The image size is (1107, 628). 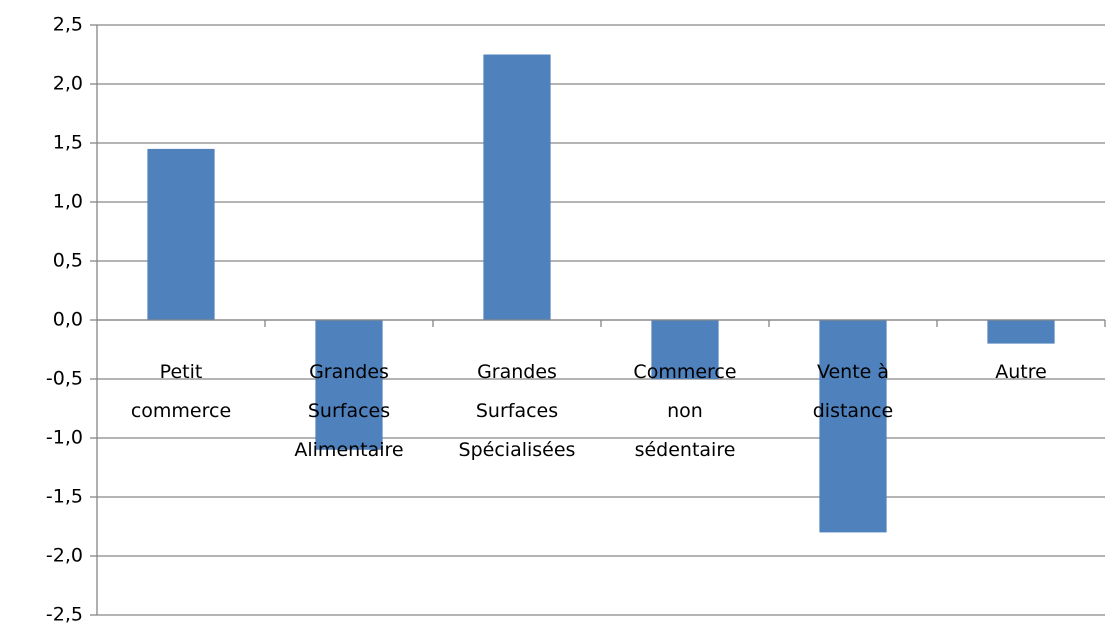 What do you see at coordinates (64, 615) in the screenshot?
I see `y-tick-label: -2,5` at bounding box center [64, 615].